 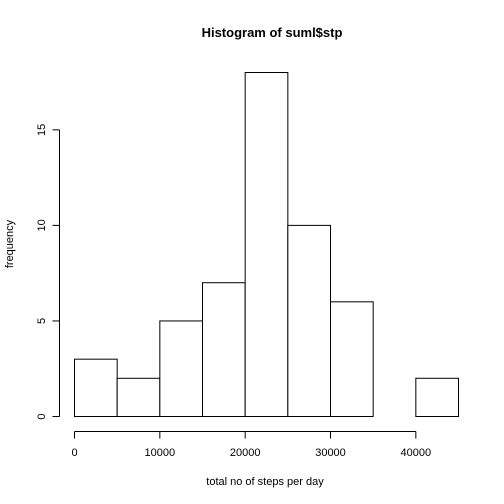 I want to click on x-tick-label: 20000, so click(x=245, y=453).